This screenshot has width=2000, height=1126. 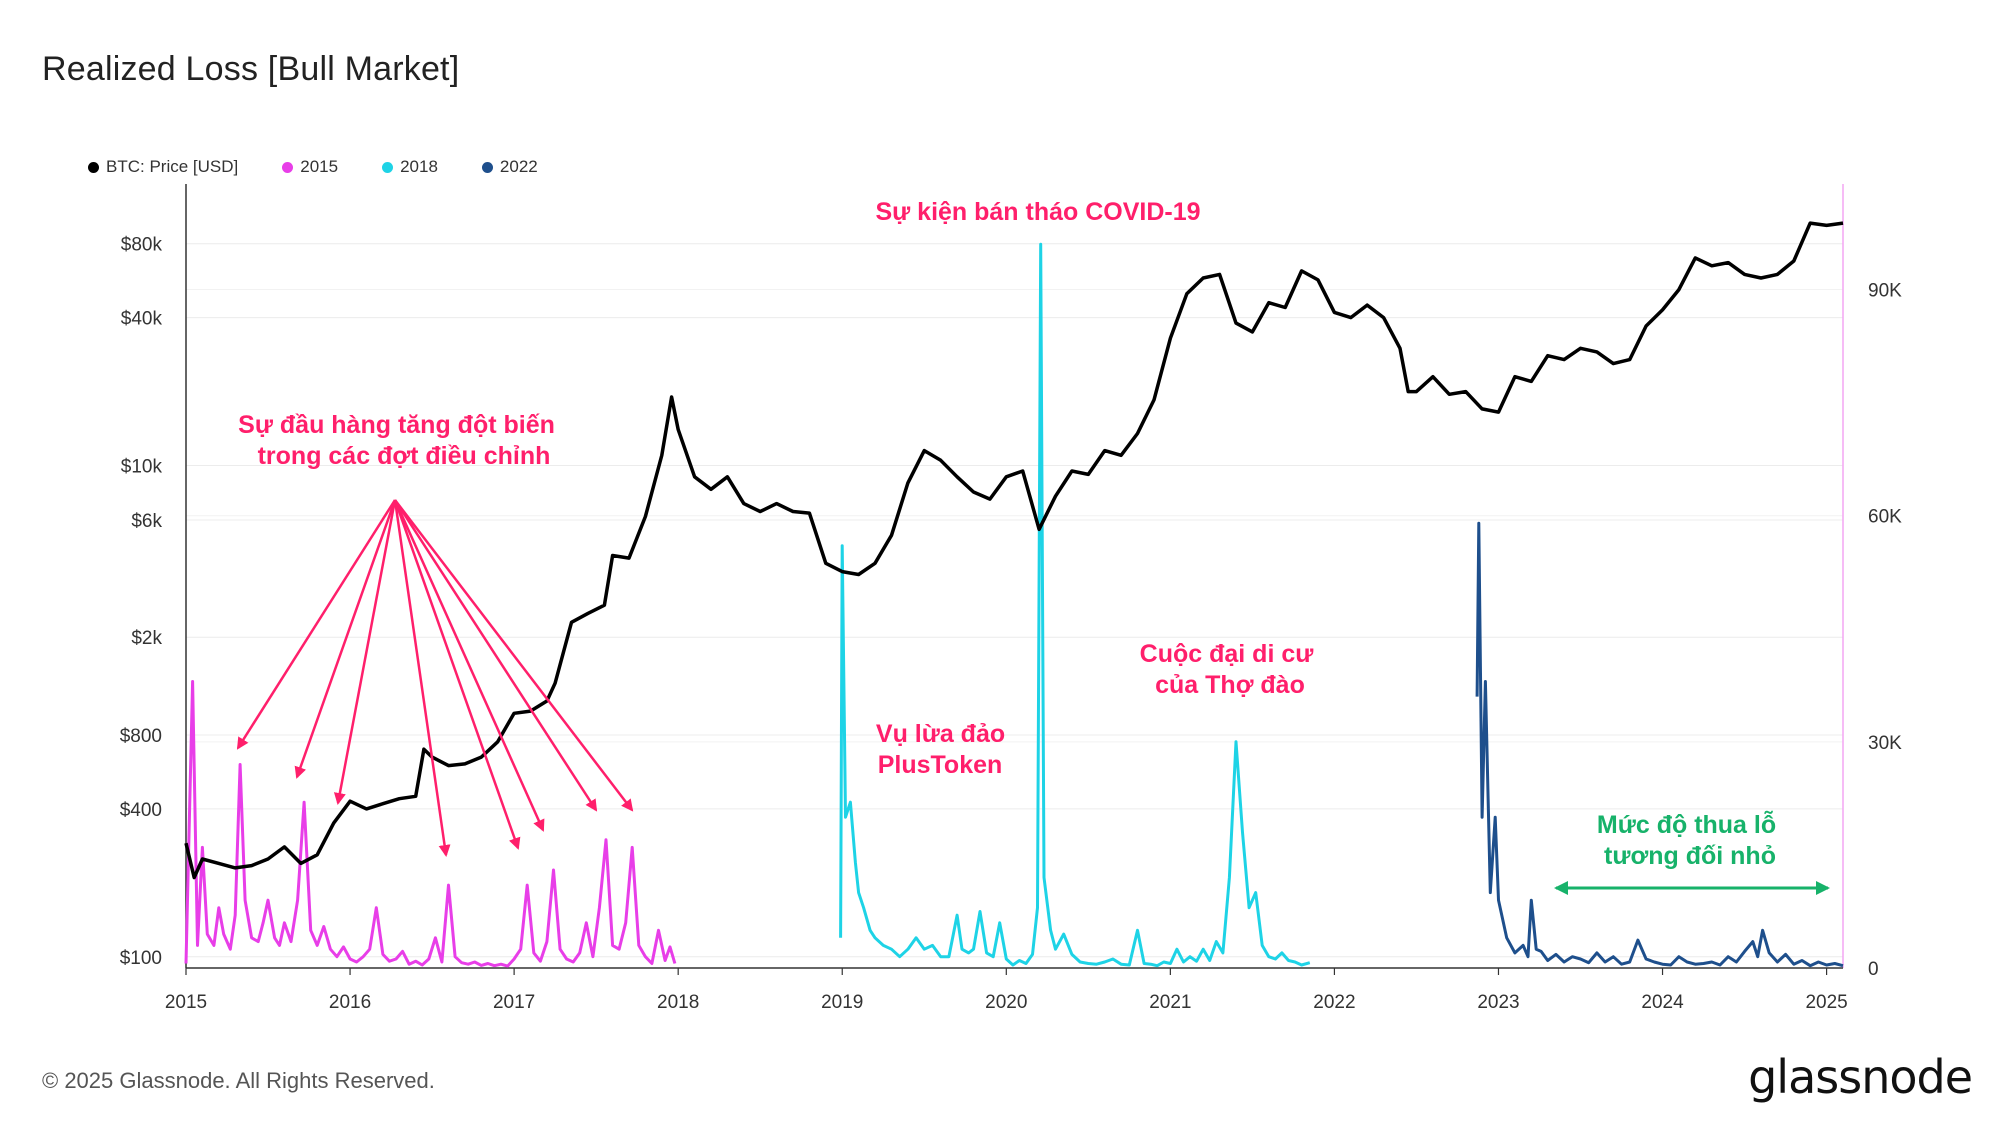 I want to click on x-tick-label-2017: 2017, so click(x=514, y=1002).